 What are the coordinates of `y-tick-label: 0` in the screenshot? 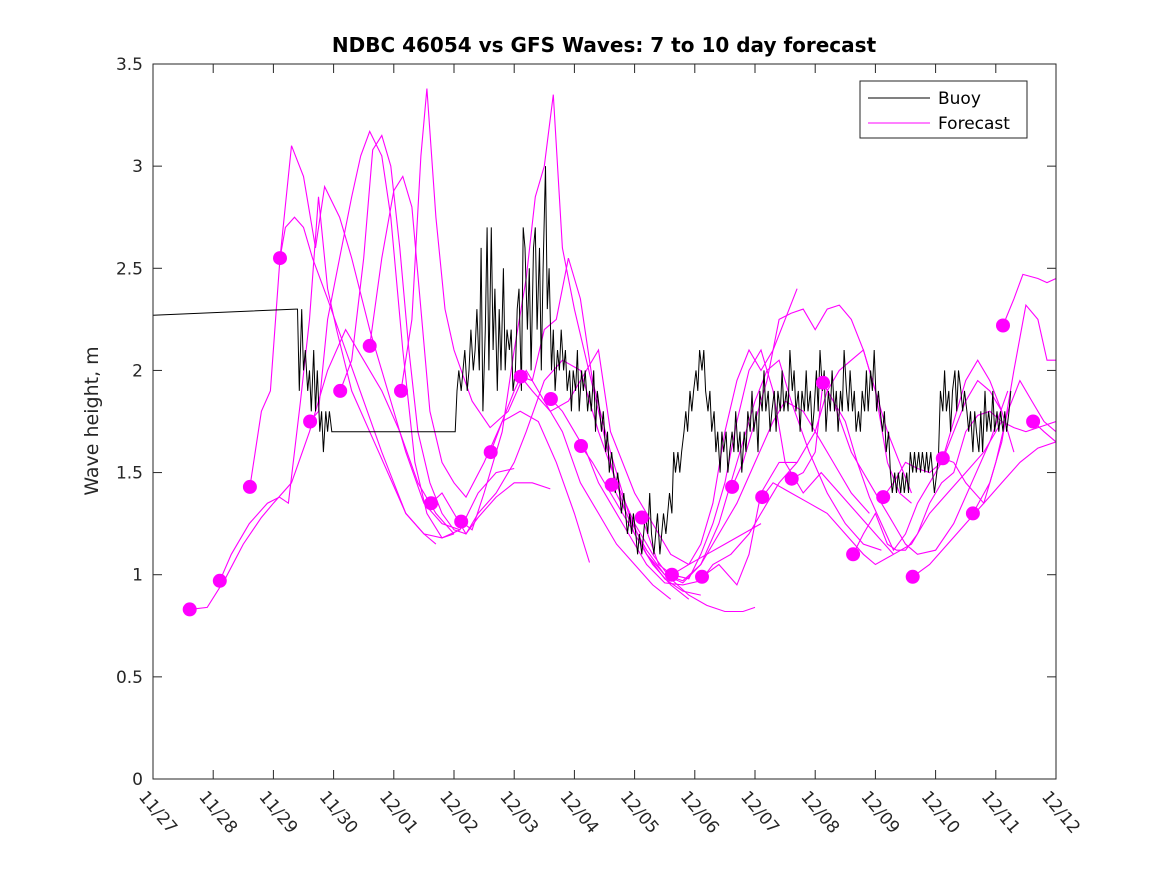 It's located at (137, 780).